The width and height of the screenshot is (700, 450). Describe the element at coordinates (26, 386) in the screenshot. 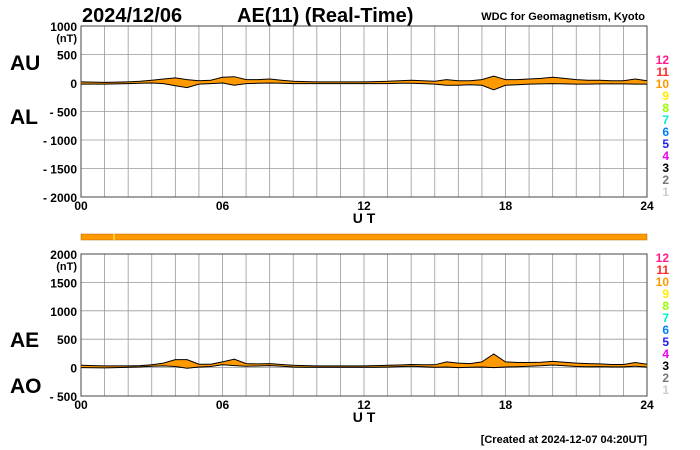

I see `series-label-ao: AO` at that location.